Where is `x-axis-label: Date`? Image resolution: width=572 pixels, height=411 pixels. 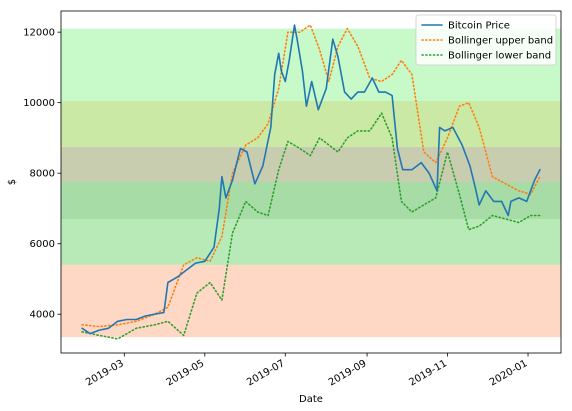
x-axis-label: Date is located at coordinates (311, 399).